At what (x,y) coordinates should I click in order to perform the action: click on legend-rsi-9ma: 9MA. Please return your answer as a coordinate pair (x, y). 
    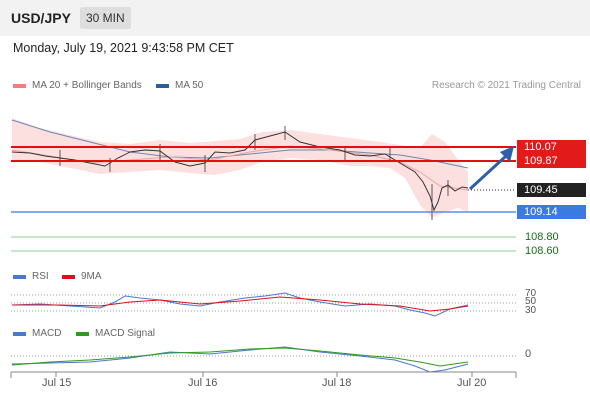
    Looking at the image, I should click on (82, 276).